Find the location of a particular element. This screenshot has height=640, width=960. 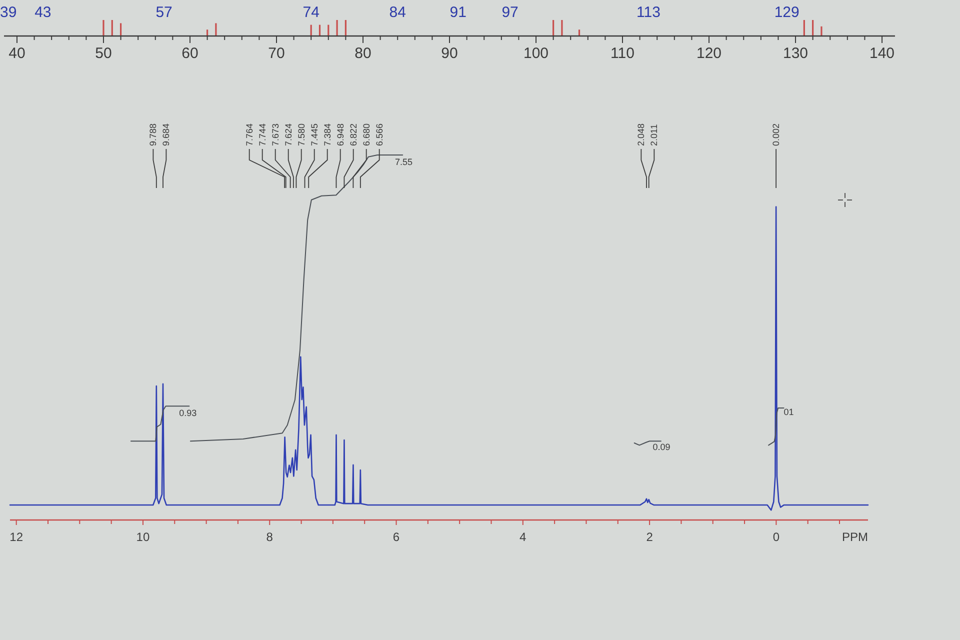

annotation: 2.011 is located at coordinates (654, 135).